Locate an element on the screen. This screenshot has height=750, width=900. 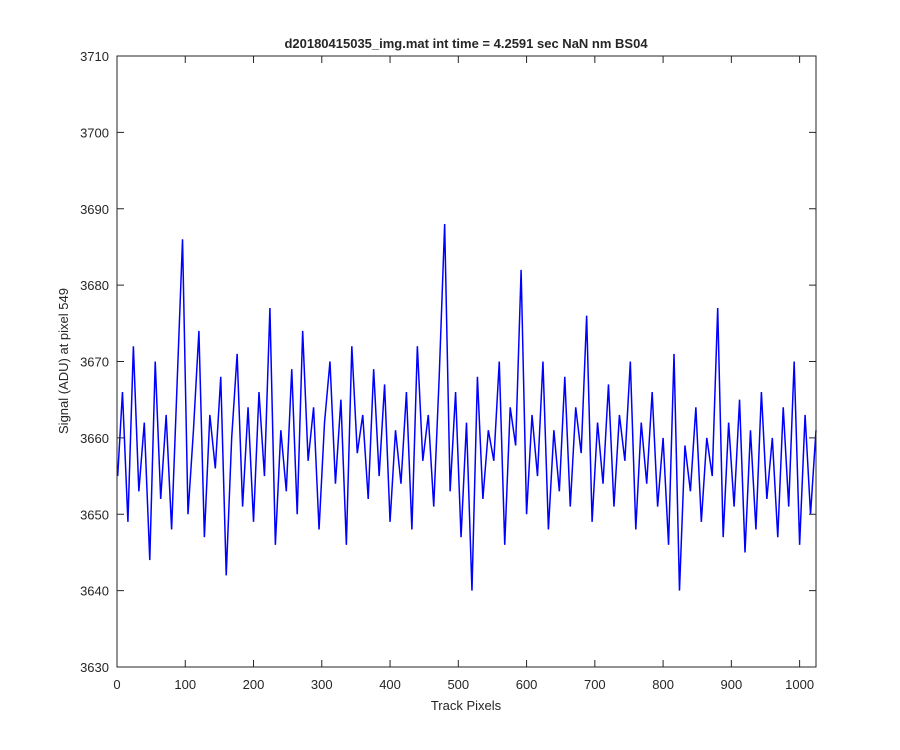
x-tick-label: 1000 is located at coordinates (799, 684).